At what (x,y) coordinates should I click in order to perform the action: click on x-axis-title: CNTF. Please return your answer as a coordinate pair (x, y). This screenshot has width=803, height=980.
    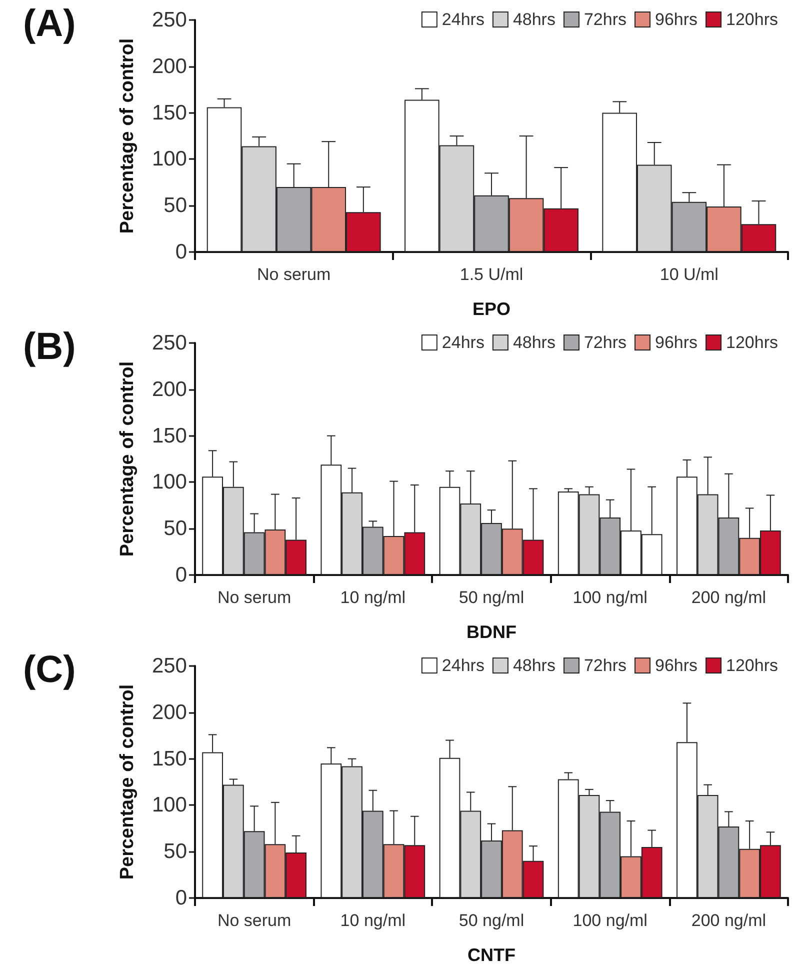
    Looking at the image, I should click on (492, 955).